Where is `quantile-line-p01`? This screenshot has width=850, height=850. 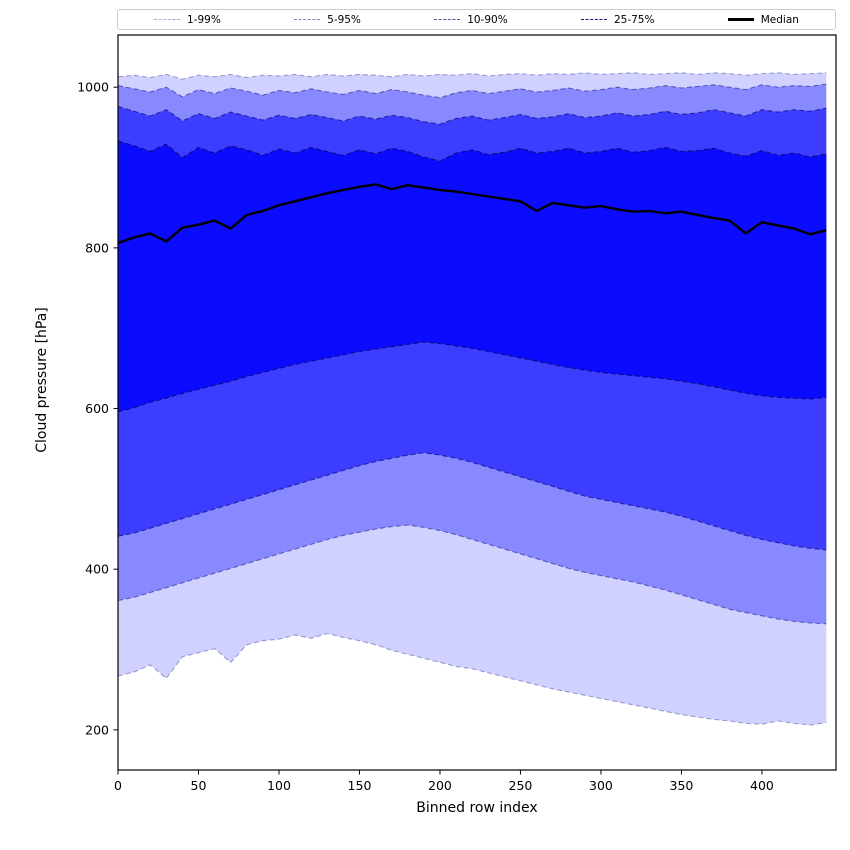
quantile-line-p01 is located at coordinates (472, 679).